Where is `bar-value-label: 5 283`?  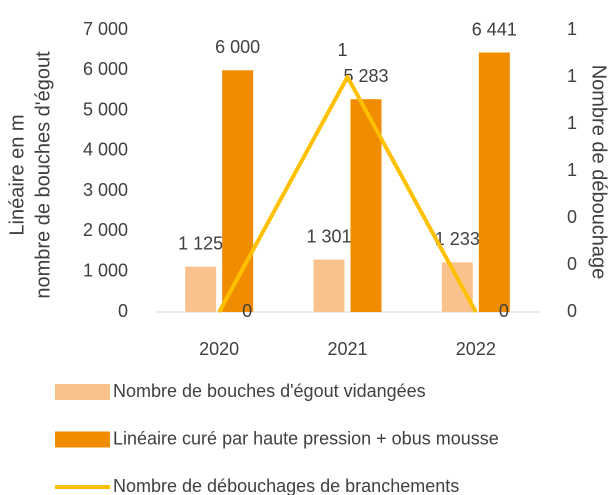 bar-value-label: 5 283 is located at coordinates (365, 76).